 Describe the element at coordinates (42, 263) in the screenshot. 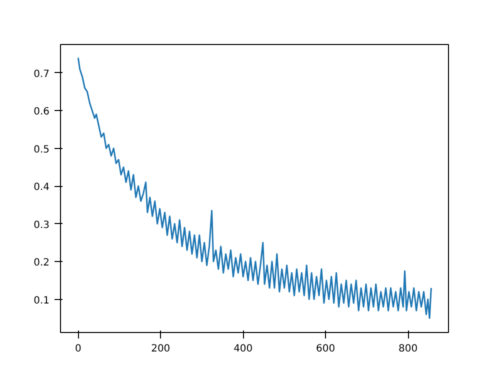

I see `y-tick-label: 0.2` at that location.